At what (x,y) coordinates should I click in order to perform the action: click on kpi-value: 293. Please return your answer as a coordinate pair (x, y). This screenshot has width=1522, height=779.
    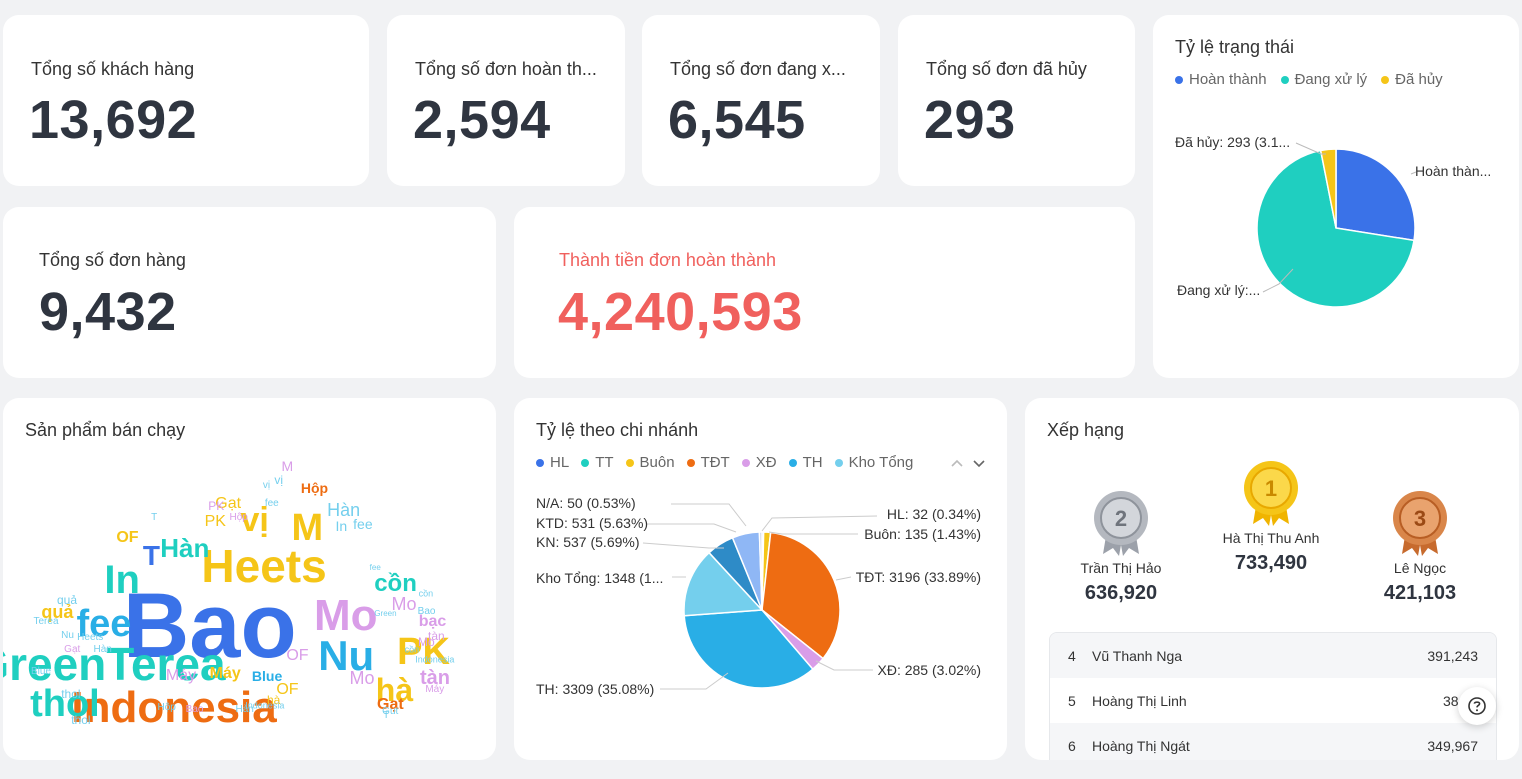
    Looking at the image, I should click on (970, 120).